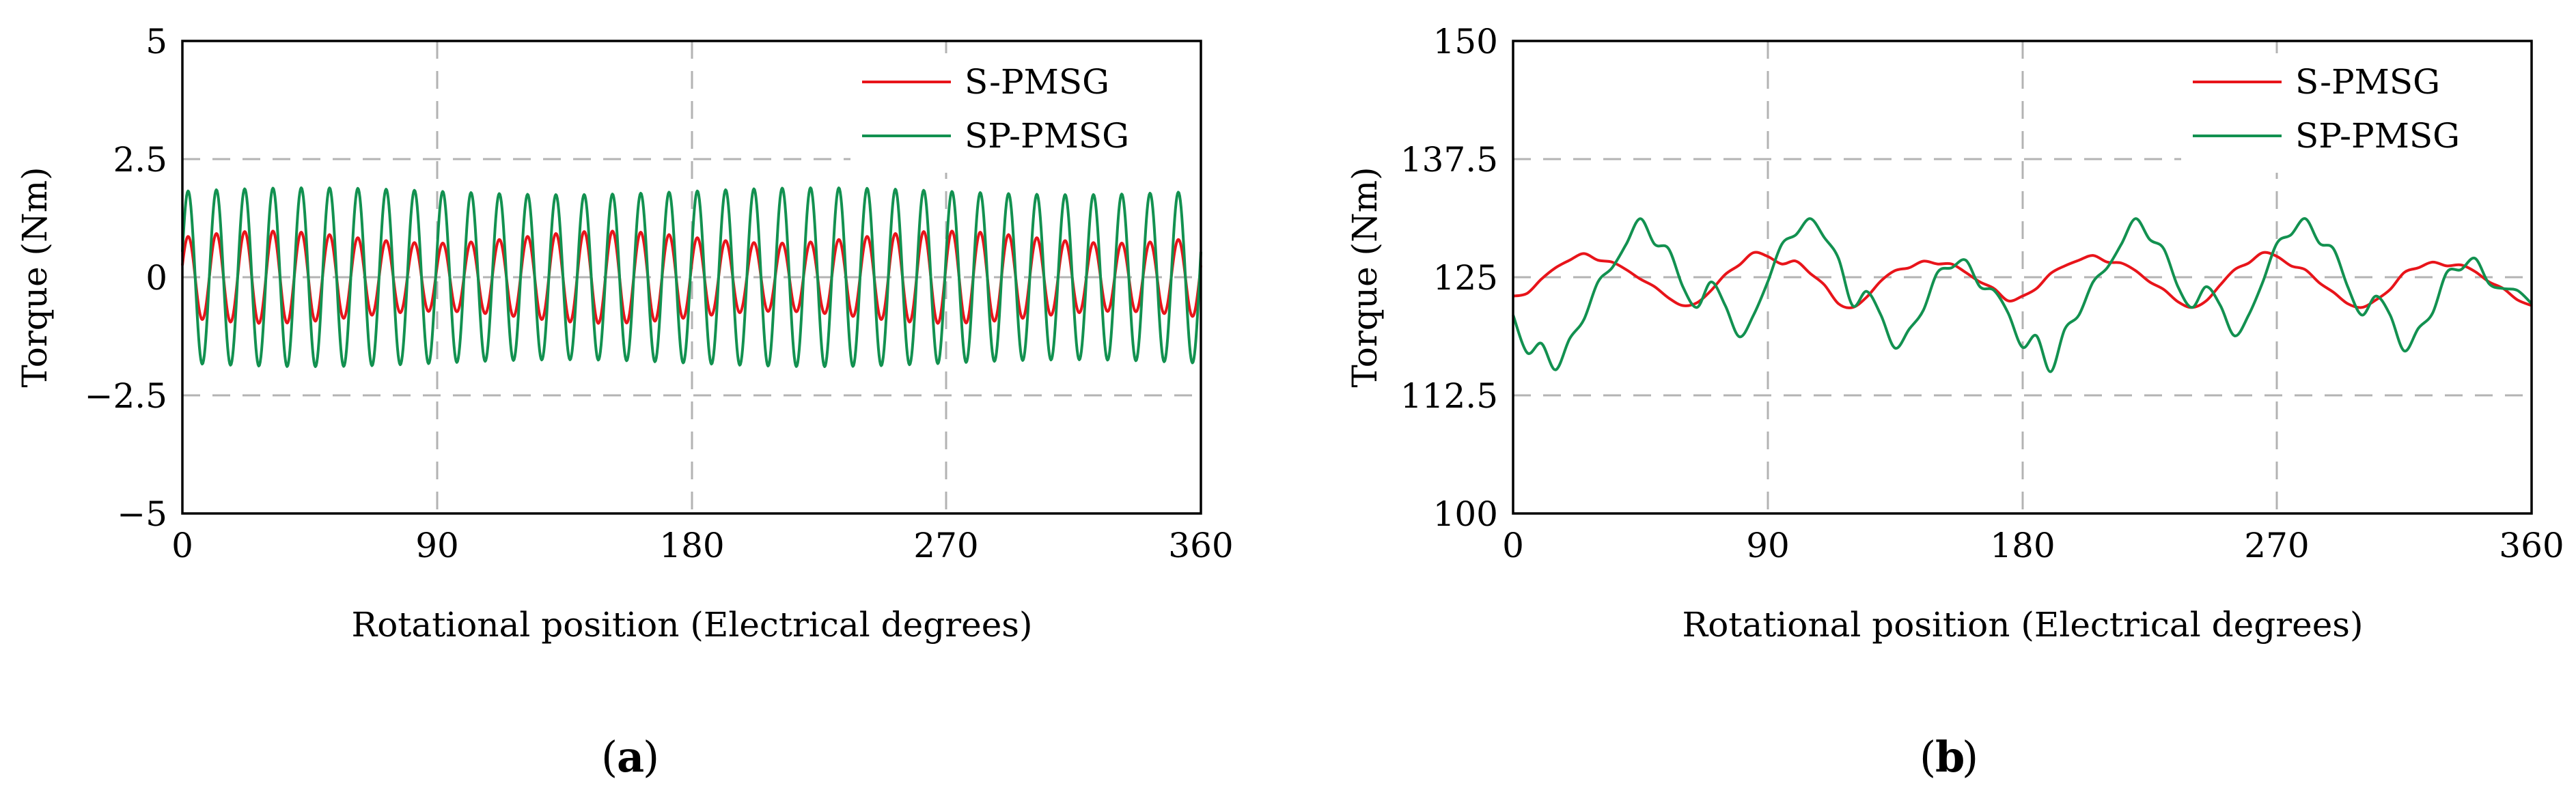  Describe the element at coordinates (2531, 545) in the screenshot. I see `chart-b-xtick-360: 360` at that location.